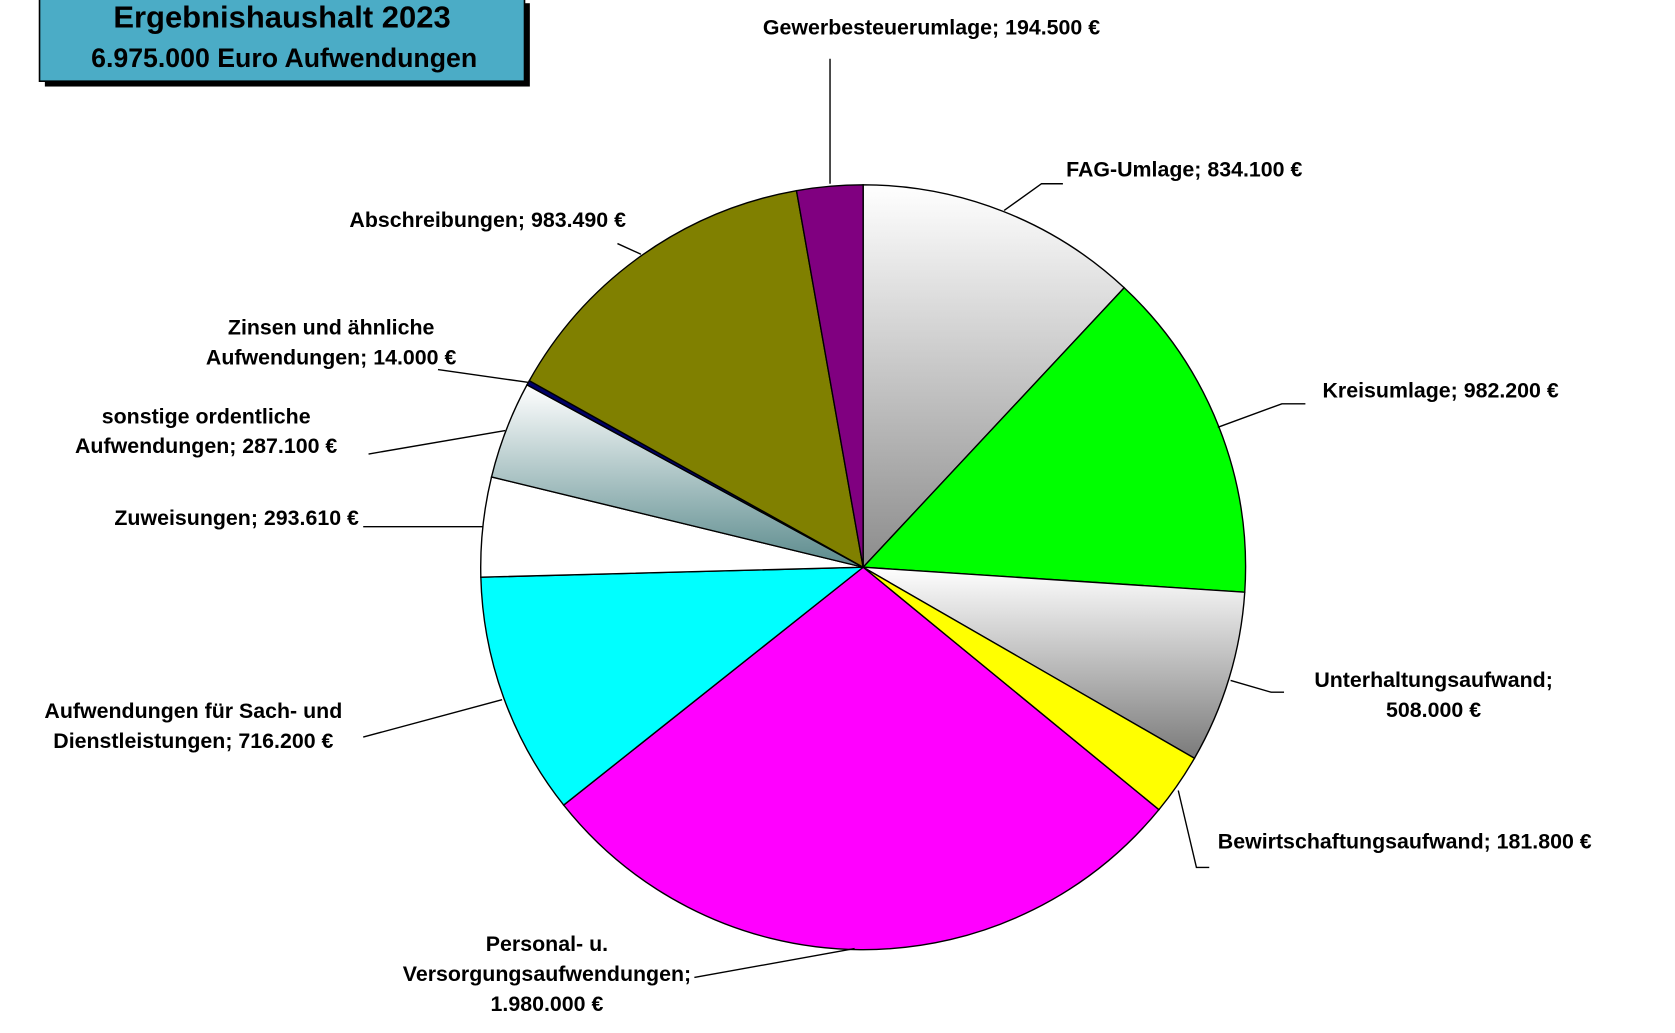  What do you see at coordinates (284, 58) in the screenshot?
I see `chart-subtitle: 6.975.000 Euro Aufwendungen` at bounding box center [284, 58].